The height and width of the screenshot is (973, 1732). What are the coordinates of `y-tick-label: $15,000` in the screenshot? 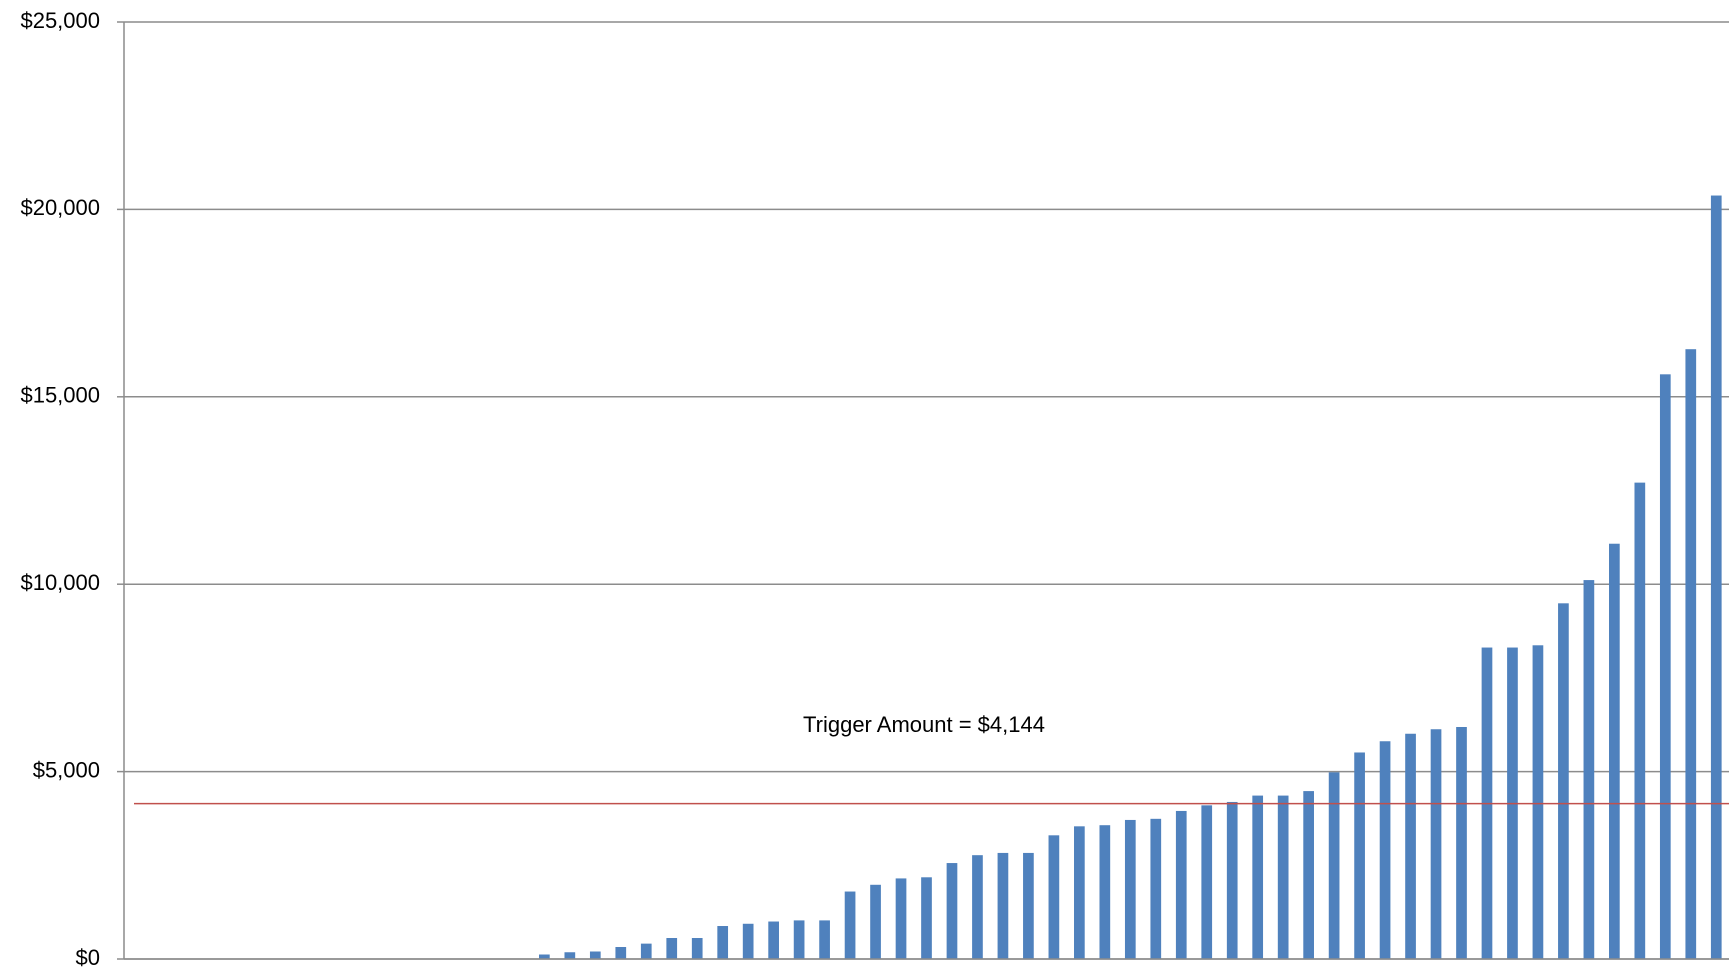 It's located at (60, 395).